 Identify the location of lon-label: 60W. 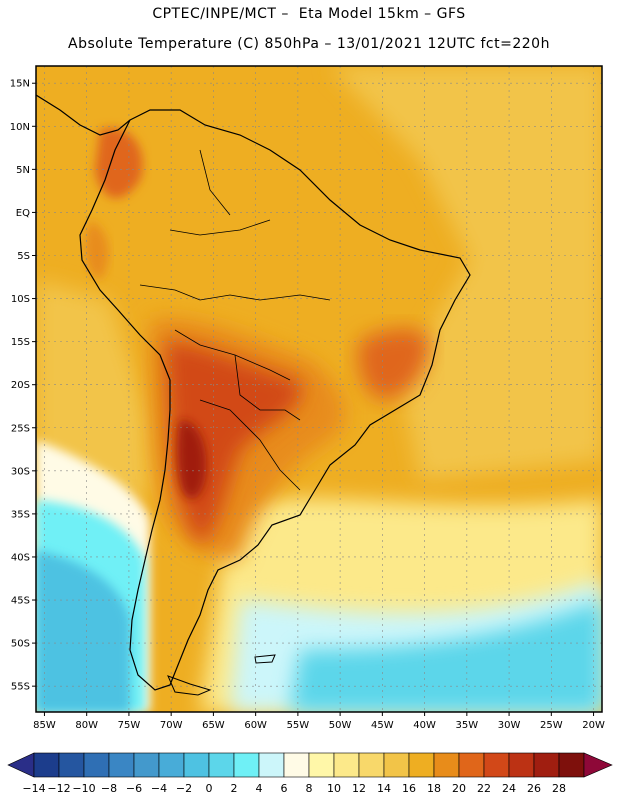
(255, 725).